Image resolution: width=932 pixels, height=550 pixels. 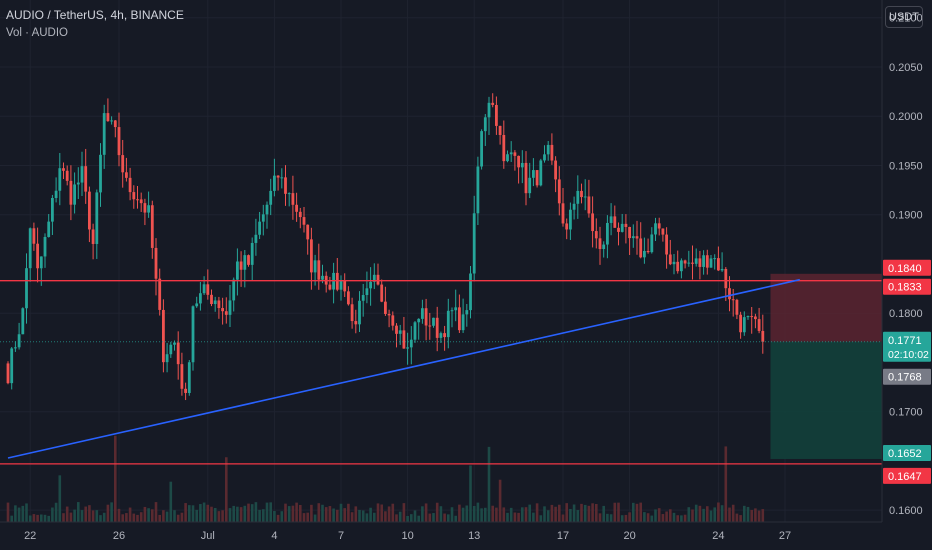 I want to click on price-tick-label: 0.1700, so click(x=906, y=413).